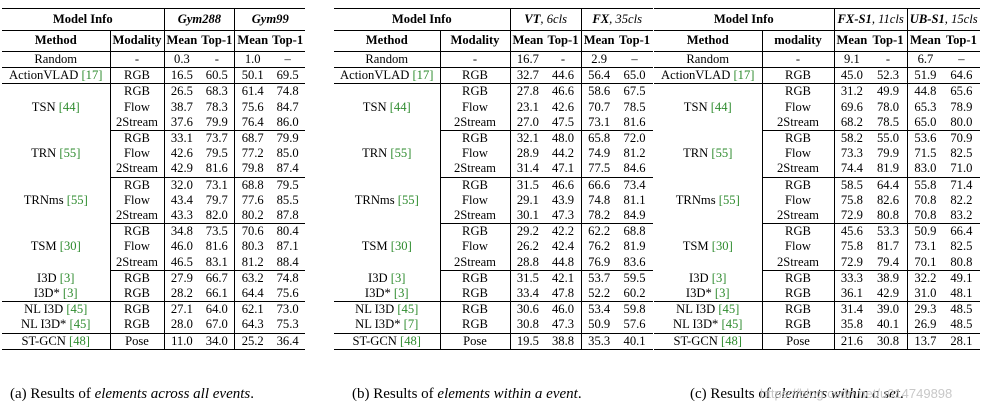 The width and height of the screenshot is (986, 416). What do you see at coordinates (961, 216) in the screenshot?
I see `value-cell: 83.2` at bounding box center [961, 216].